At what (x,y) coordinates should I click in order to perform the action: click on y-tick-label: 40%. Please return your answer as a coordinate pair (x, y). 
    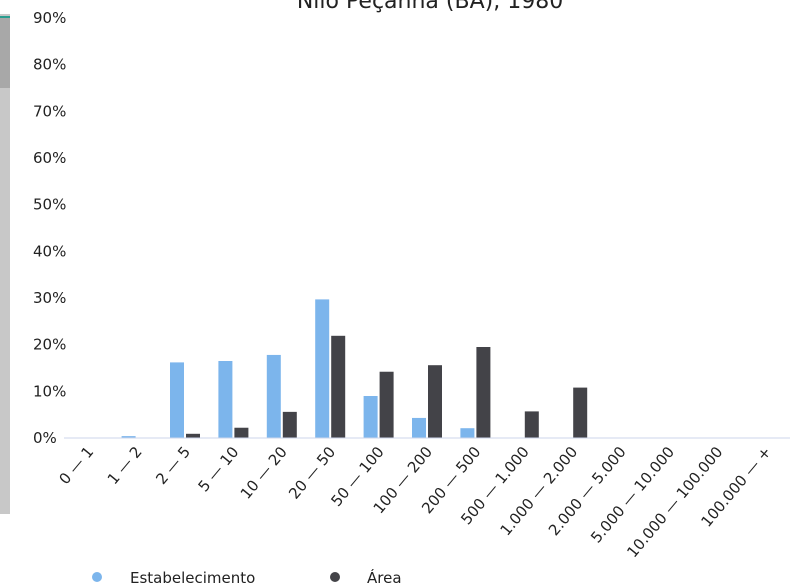
    Looking at the image, I should click on (49, 251).